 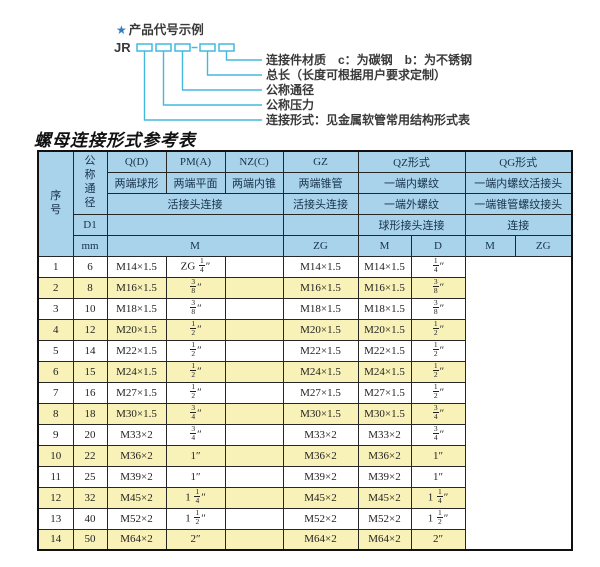 I want to click on header-qg: QG形式, so click(x=518, y=161).